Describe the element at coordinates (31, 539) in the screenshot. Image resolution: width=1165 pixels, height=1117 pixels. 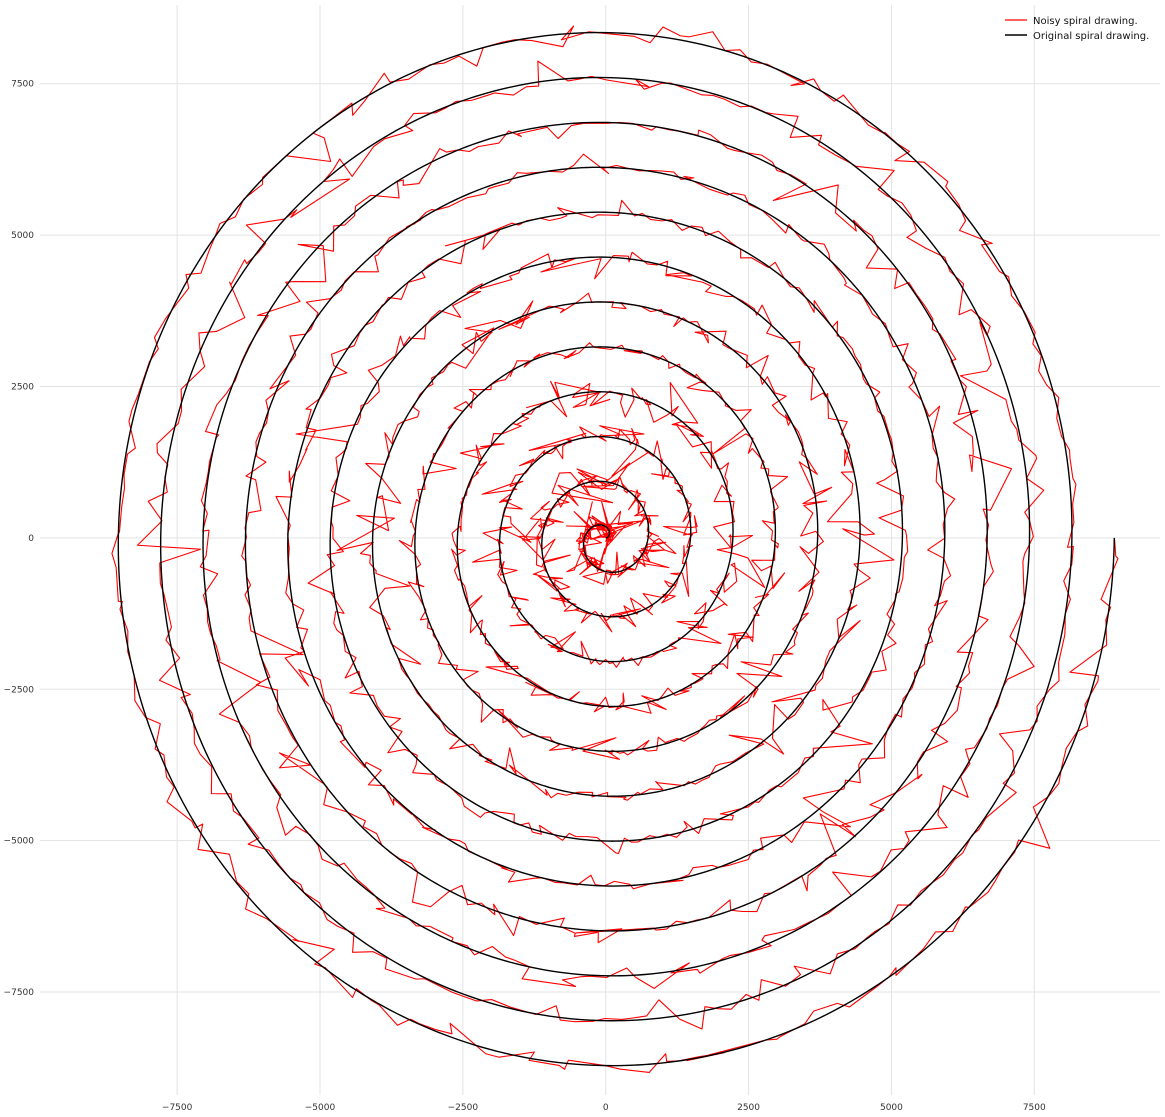
I see `y-tick-label: 0` at that location.